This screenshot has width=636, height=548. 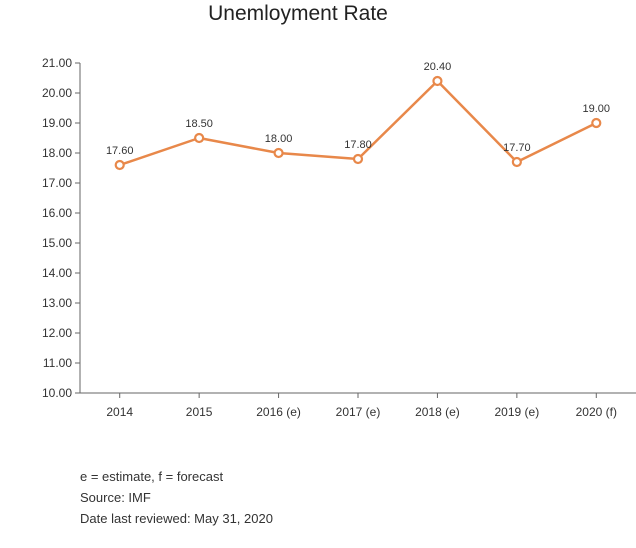 I want to click on y-tick-label: 15.00, so click(x=57, y=243).